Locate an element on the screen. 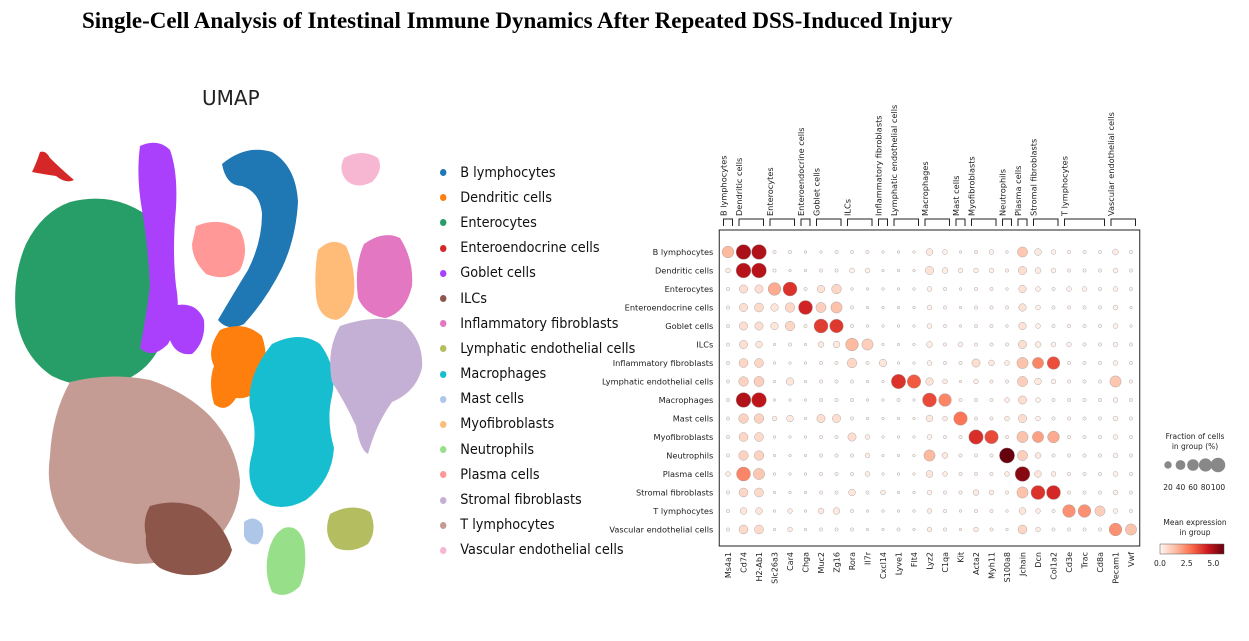  cluster-goblet-cells is located at coordinates (158, 248).